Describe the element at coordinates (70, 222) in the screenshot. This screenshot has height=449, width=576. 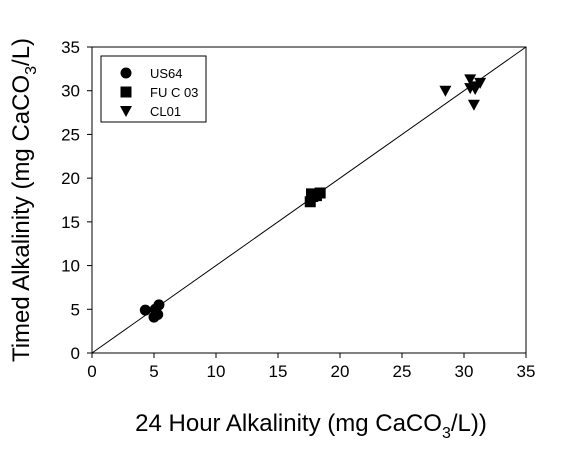
I see `y-tick-label: 15` at that location.